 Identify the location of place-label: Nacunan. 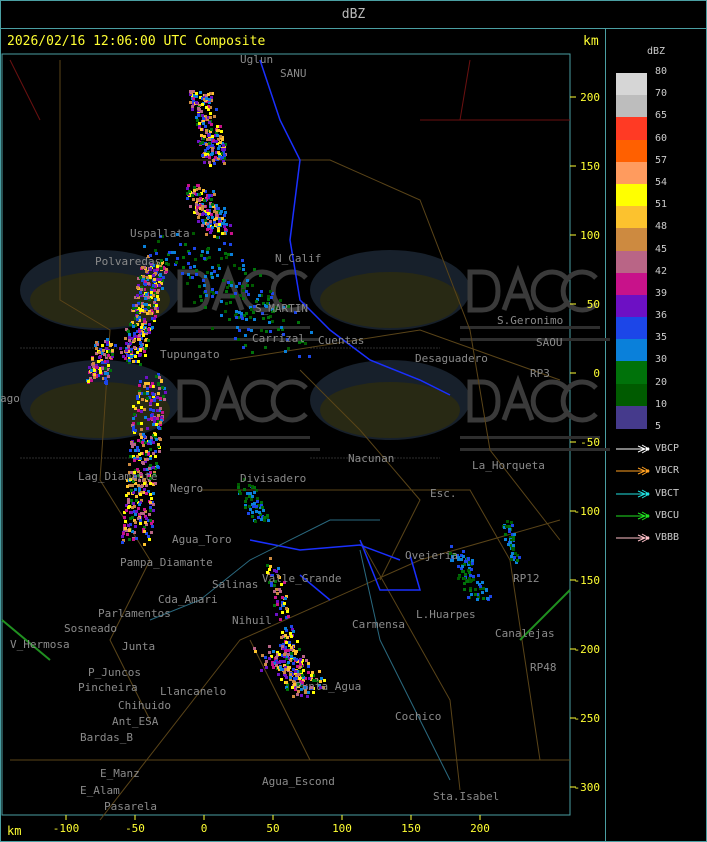
(371, 458).